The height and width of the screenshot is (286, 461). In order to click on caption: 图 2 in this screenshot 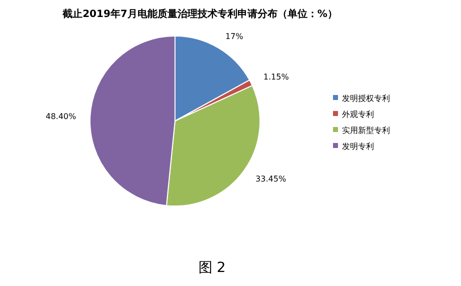, I will do `click(212, 268)`.